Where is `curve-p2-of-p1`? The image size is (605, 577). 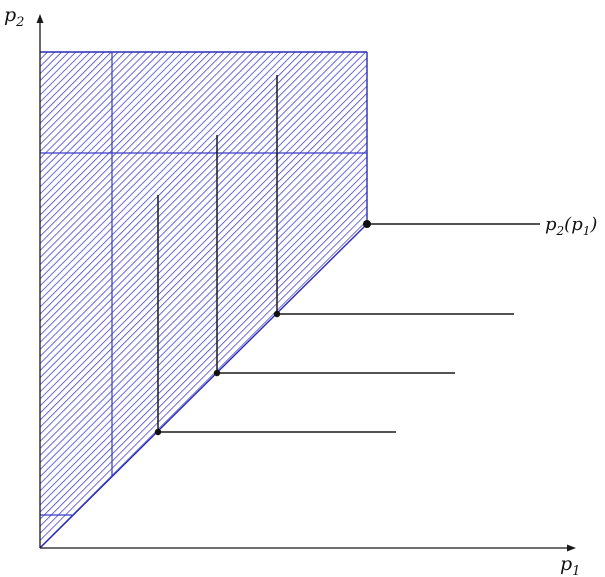 curve-p2-of-p1 is located at coordinates (451, 224).